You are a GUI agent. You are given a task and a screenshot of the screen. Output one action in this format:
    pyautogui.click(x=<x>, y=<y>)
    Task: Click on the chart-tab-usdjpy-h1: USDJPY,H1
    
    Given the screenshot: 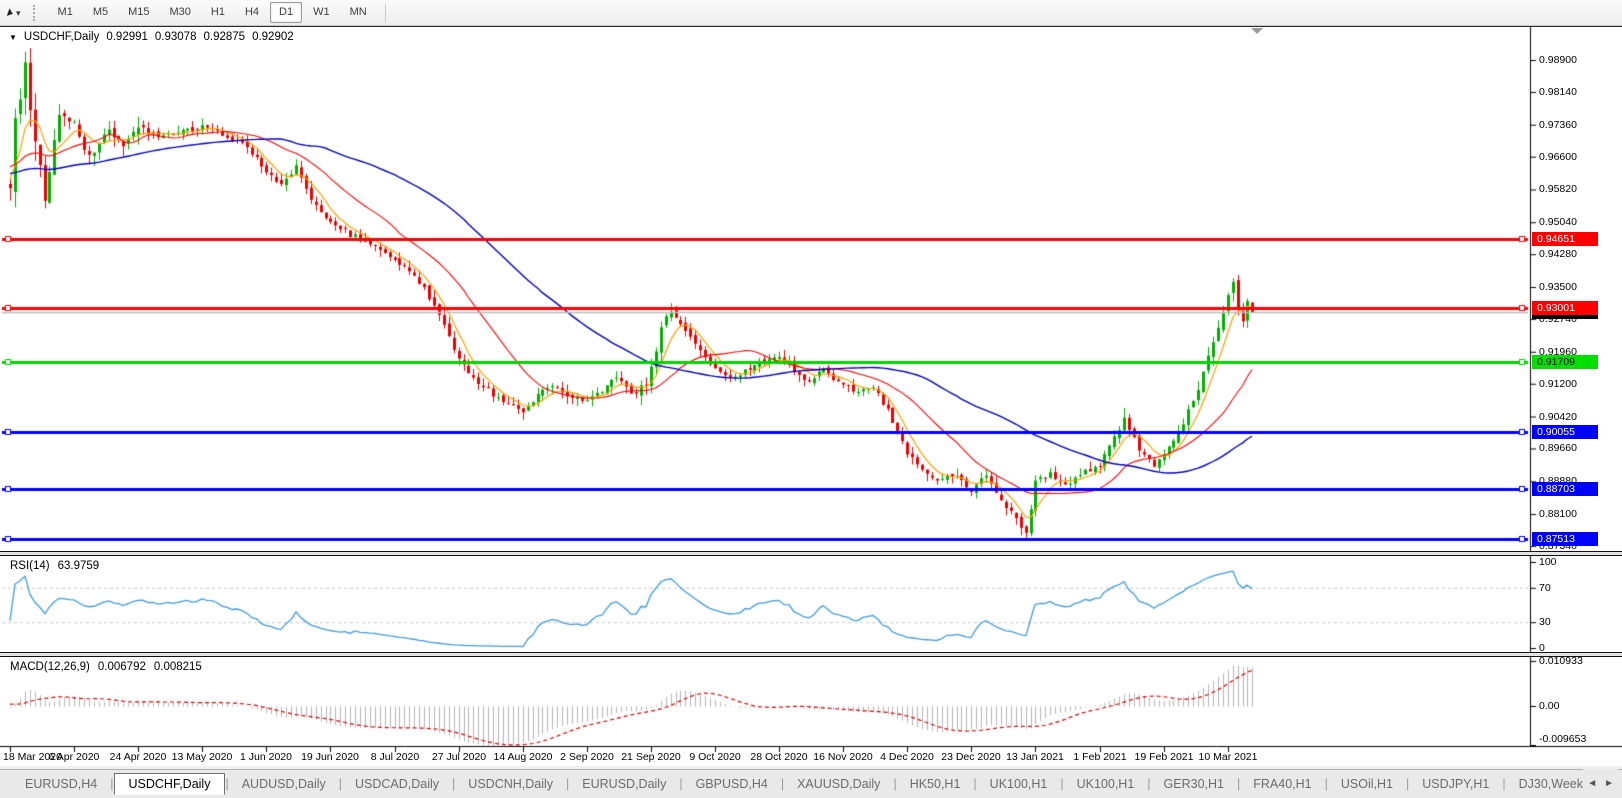 What is the action you would take?
    pyautogui.click(x=1456, y=784)
    